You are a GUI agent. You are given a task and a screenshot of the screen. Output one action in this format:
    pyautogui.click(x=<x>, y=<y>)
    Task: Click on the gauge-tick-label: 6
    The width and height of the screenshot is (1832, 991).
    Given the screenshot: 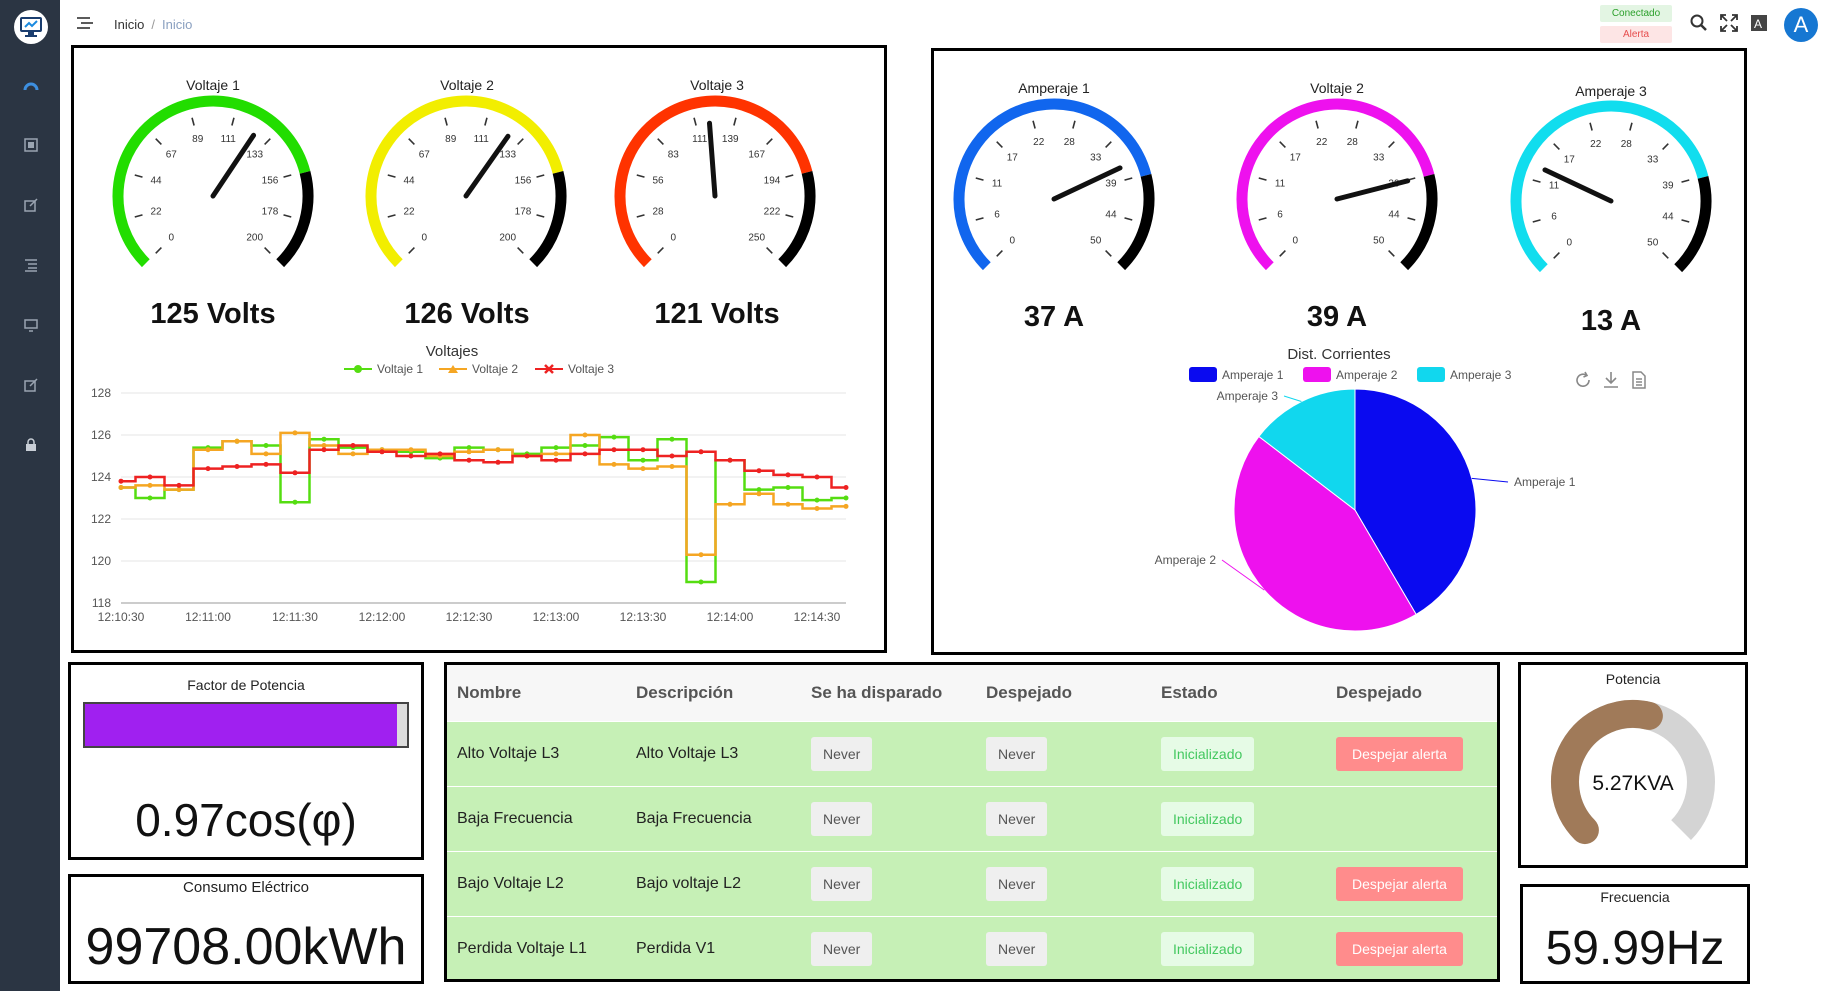 What is the action you would take?
    pyautogui.click(x=997, y=214)
    